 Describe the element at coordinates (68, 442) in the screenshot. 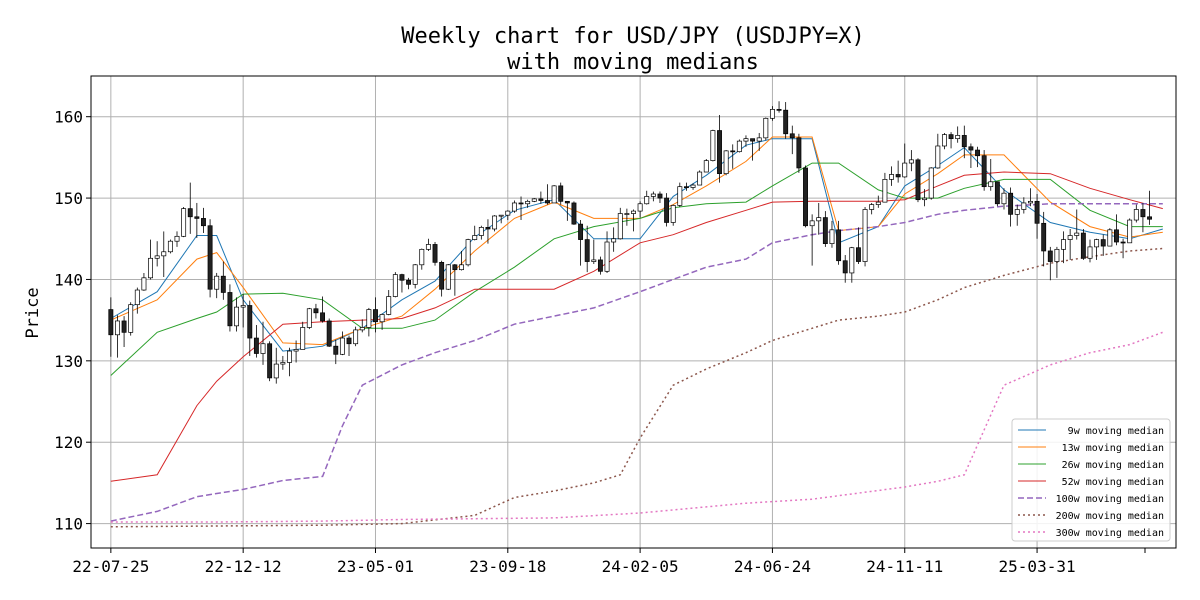

I see `y-tick-label: 120` at that location.